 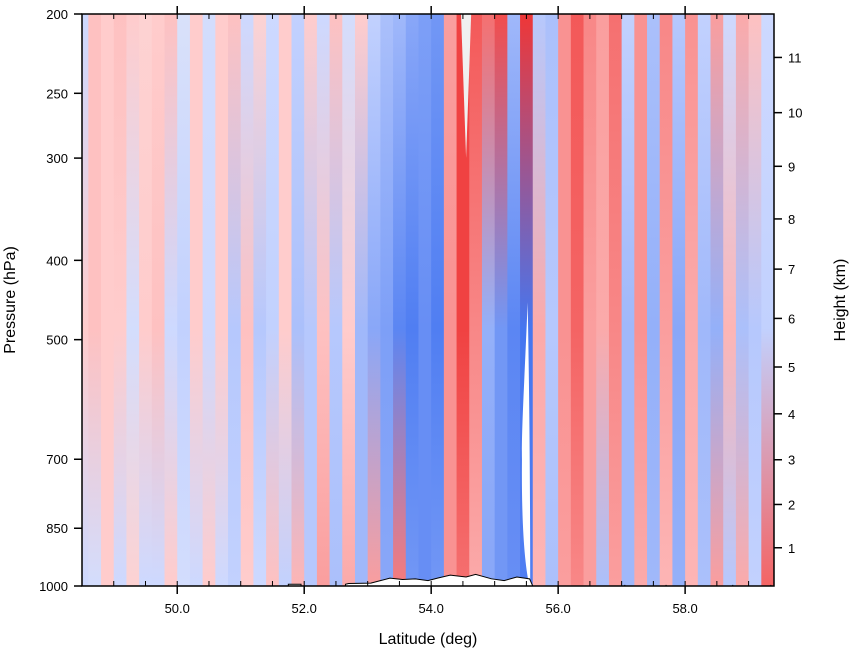 I want to click on y-tick-label: 1000, so click(x=53, y=586).